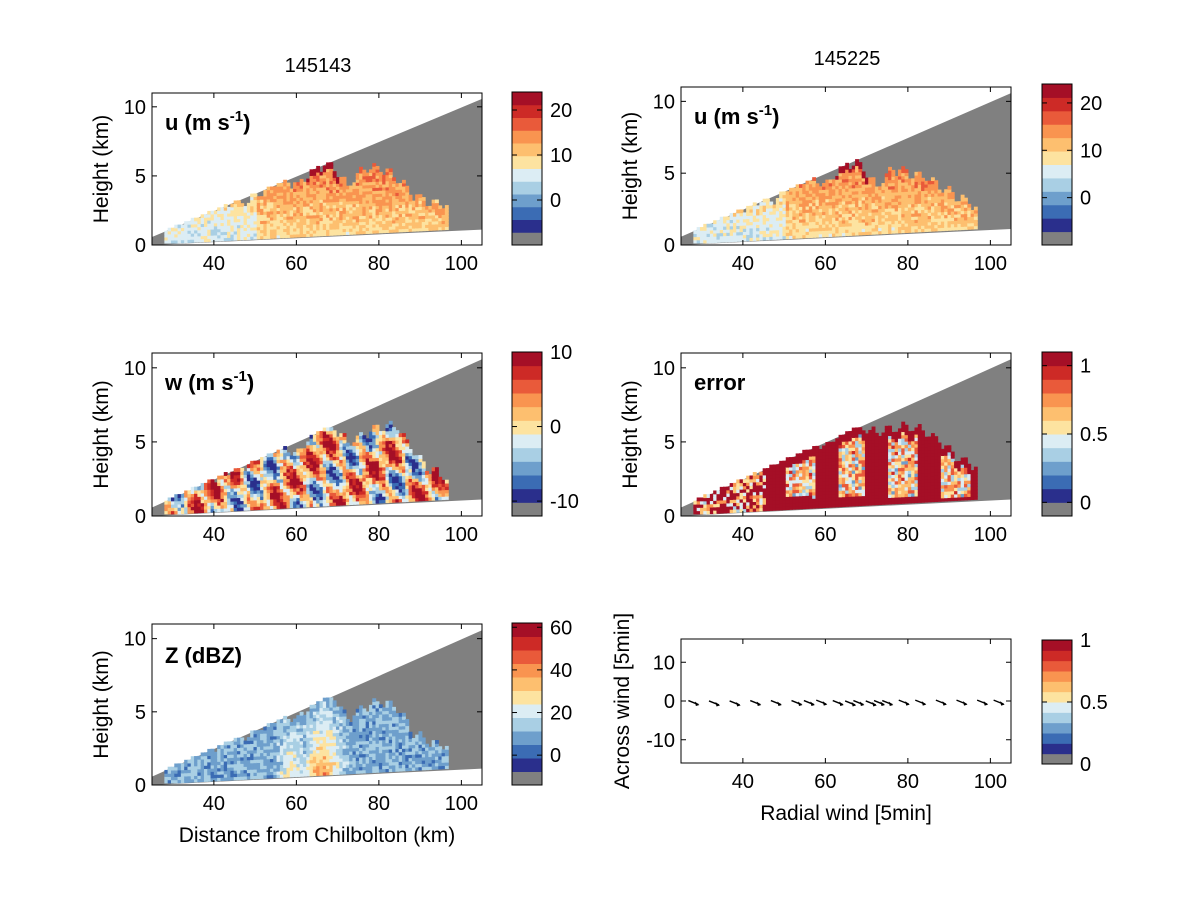  Describe the element at coordinates (564, 502) in the screenshot. I see `colorbar-tick-label: -10` at that location.